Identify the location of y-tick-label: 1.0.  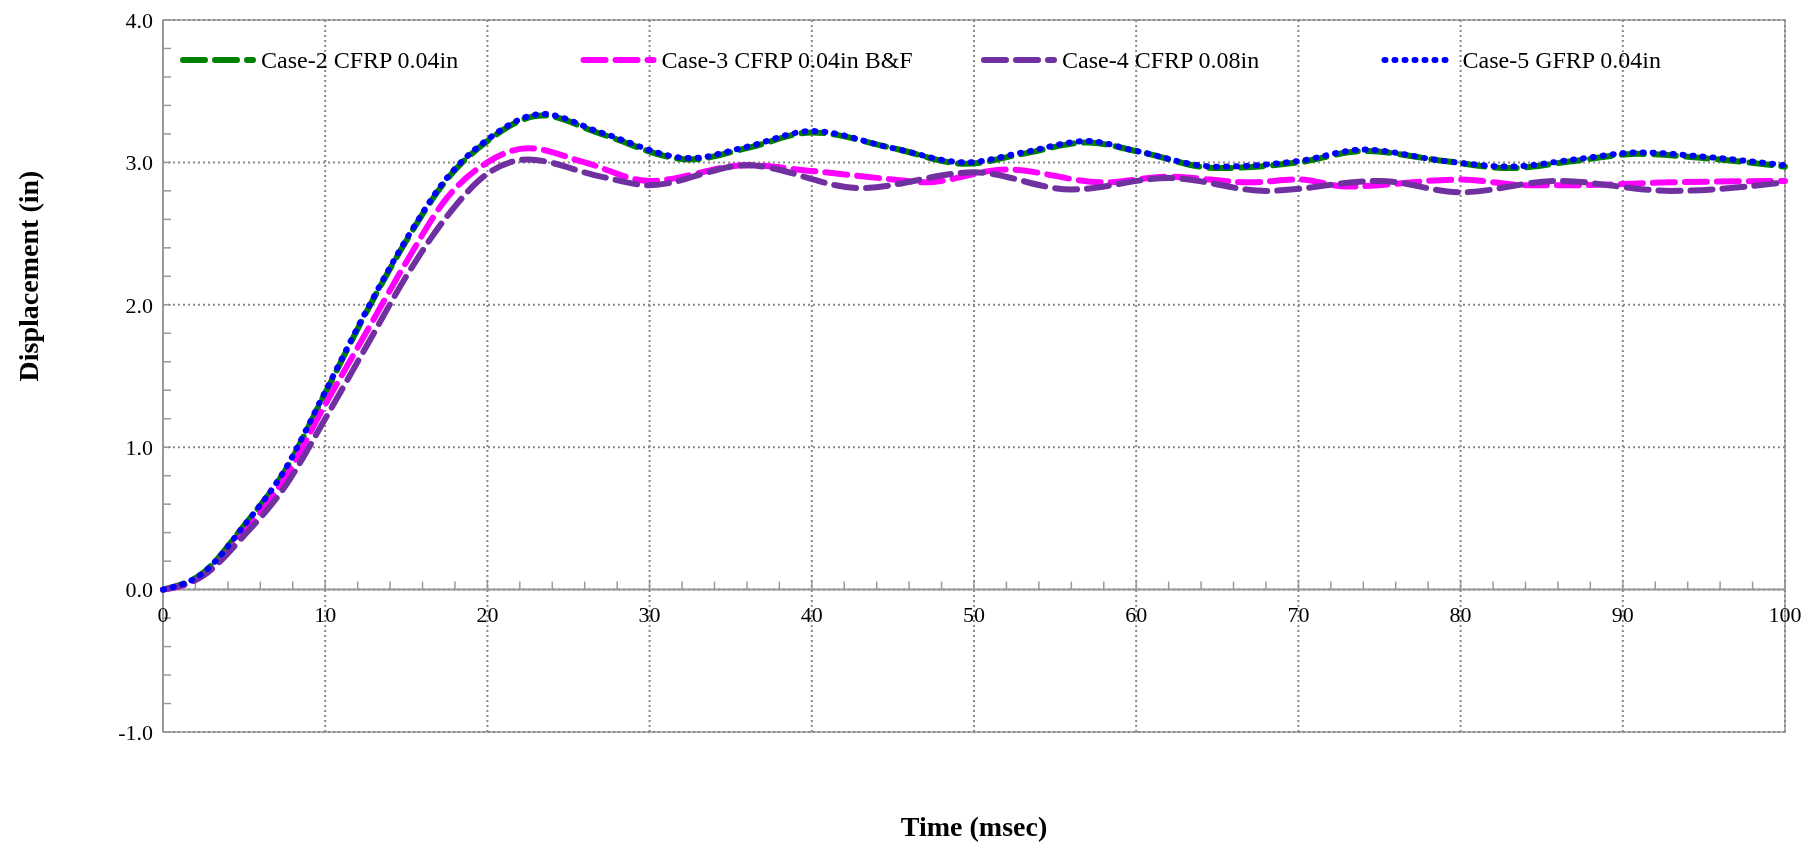
(139, 447).